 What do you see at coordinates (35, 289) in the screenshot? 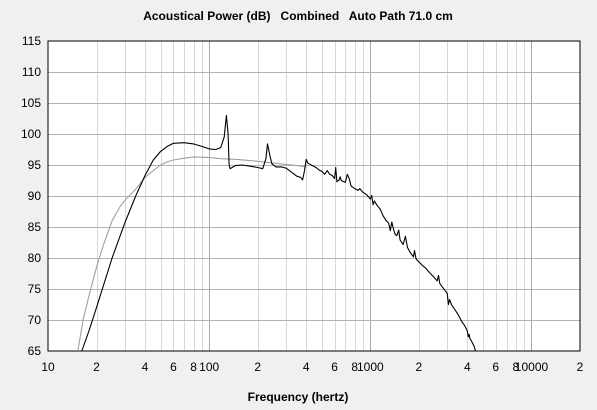
I see `y-tick-label: 75` at bounding box center [35, 289].